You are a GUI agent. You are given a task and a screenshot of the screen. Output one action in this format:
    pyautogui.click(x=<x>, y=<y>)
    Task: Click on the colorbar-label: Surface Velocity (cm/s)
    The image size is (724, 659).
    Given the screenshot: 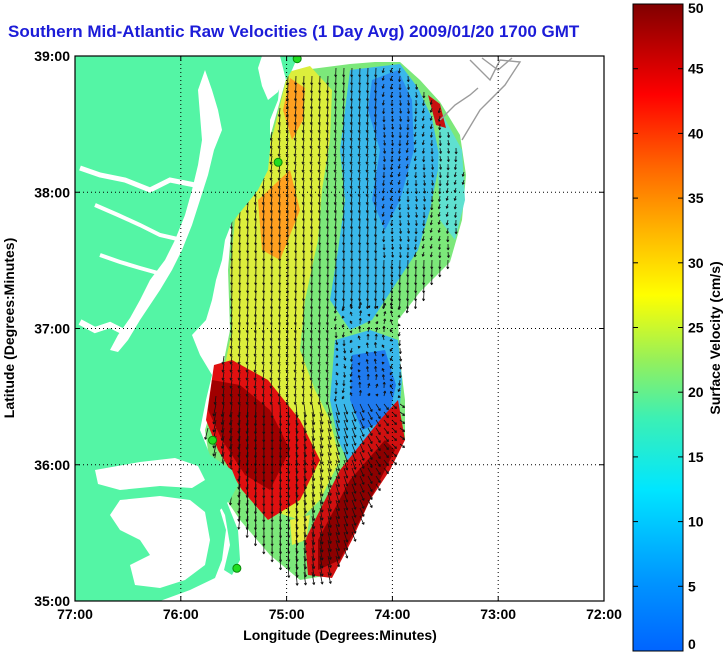 What is the action you would take?
    pyautogui.click(x=715, y=337)
    